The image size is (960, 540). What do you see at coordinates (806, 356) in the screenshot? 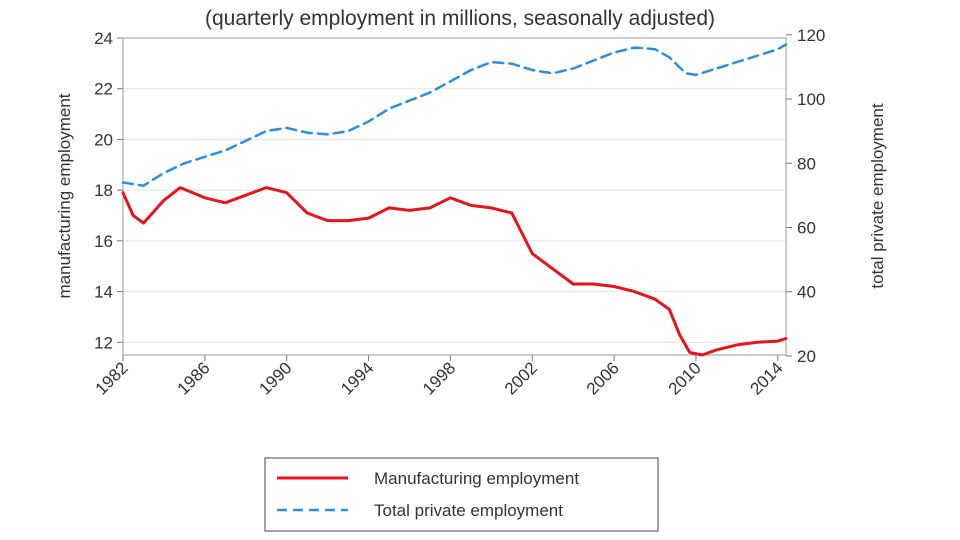
I see `right-tick-label: 20` at bounding box center [806, 356].